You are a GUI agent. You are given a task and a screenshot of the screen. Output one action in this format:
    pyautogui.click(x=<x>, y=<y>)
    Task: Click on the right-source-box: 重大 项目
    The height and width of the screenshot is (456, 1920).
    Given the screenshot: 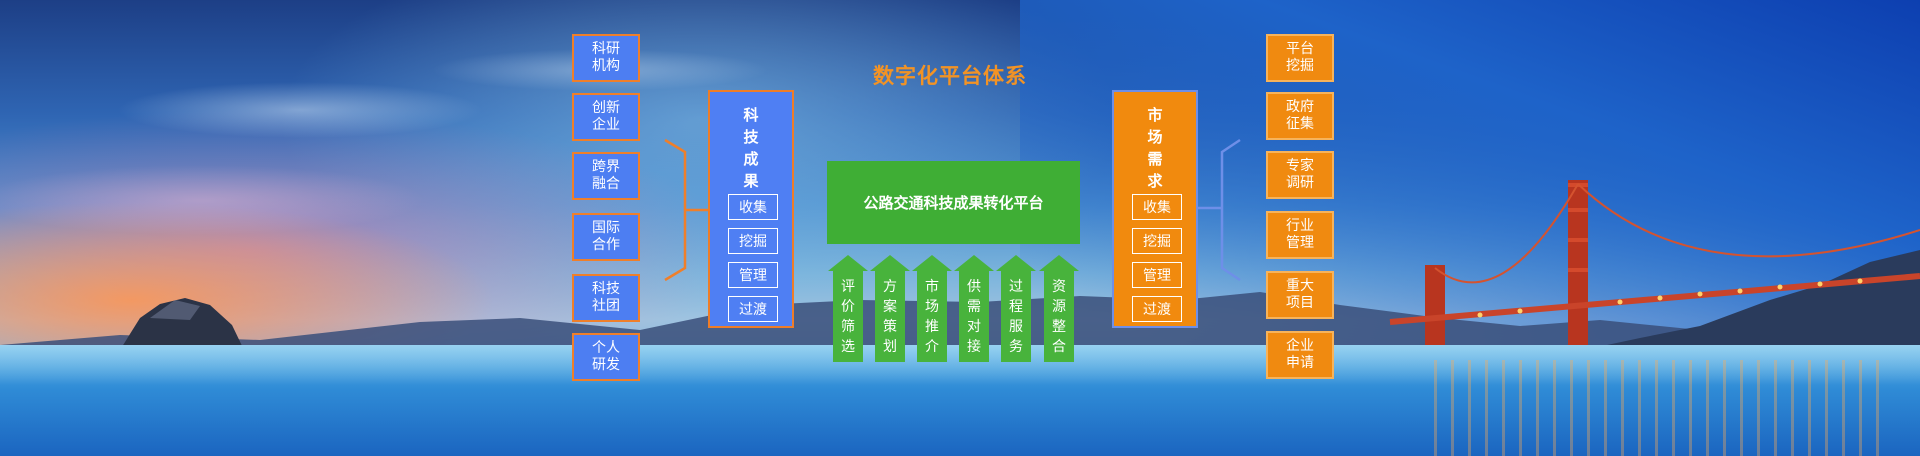 What is the action you would take?
    pyautogui.click(x=1300, y=295)
    